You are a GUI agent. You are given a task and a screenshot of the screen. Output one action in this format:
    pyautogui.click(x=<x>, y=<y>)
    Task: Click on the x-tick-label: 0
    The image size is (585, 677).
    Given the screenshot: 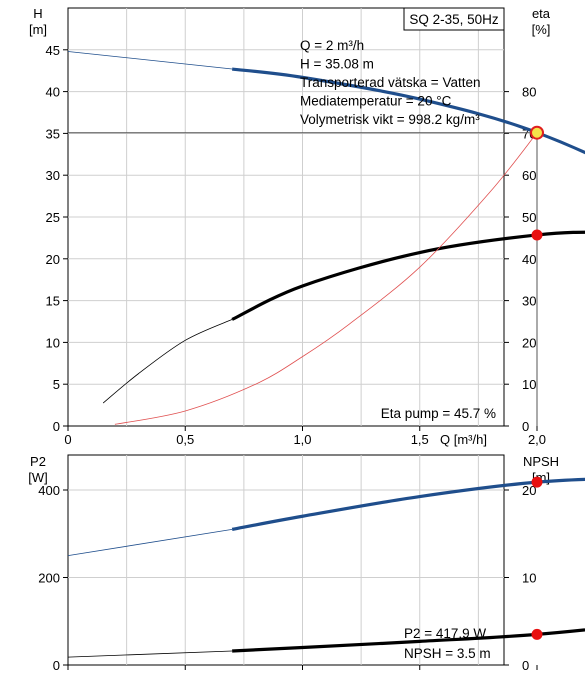 What is the action you would take?
    pyautogui.click(x=67, y=439)
    